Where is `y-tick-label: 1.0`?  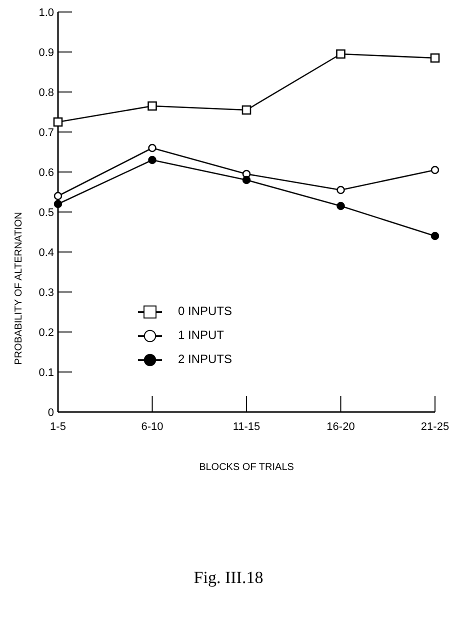
y-tick-label: 1.0 is located at coordinates (46, 13).